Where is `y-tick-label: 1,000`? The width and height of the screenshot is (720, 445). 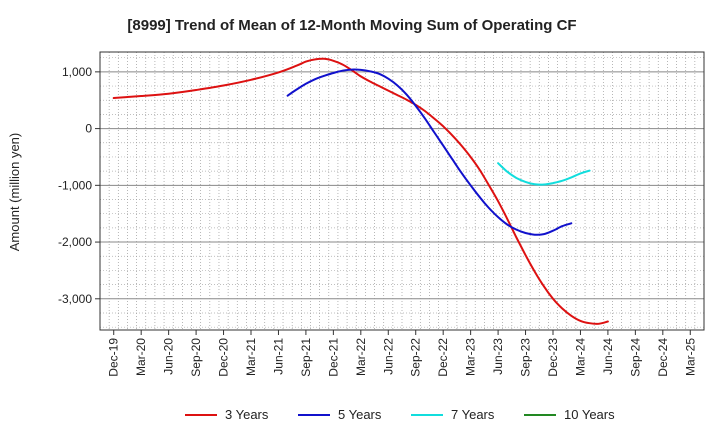 y-tick-label: 1,000 is located at coordinates (77, 72).